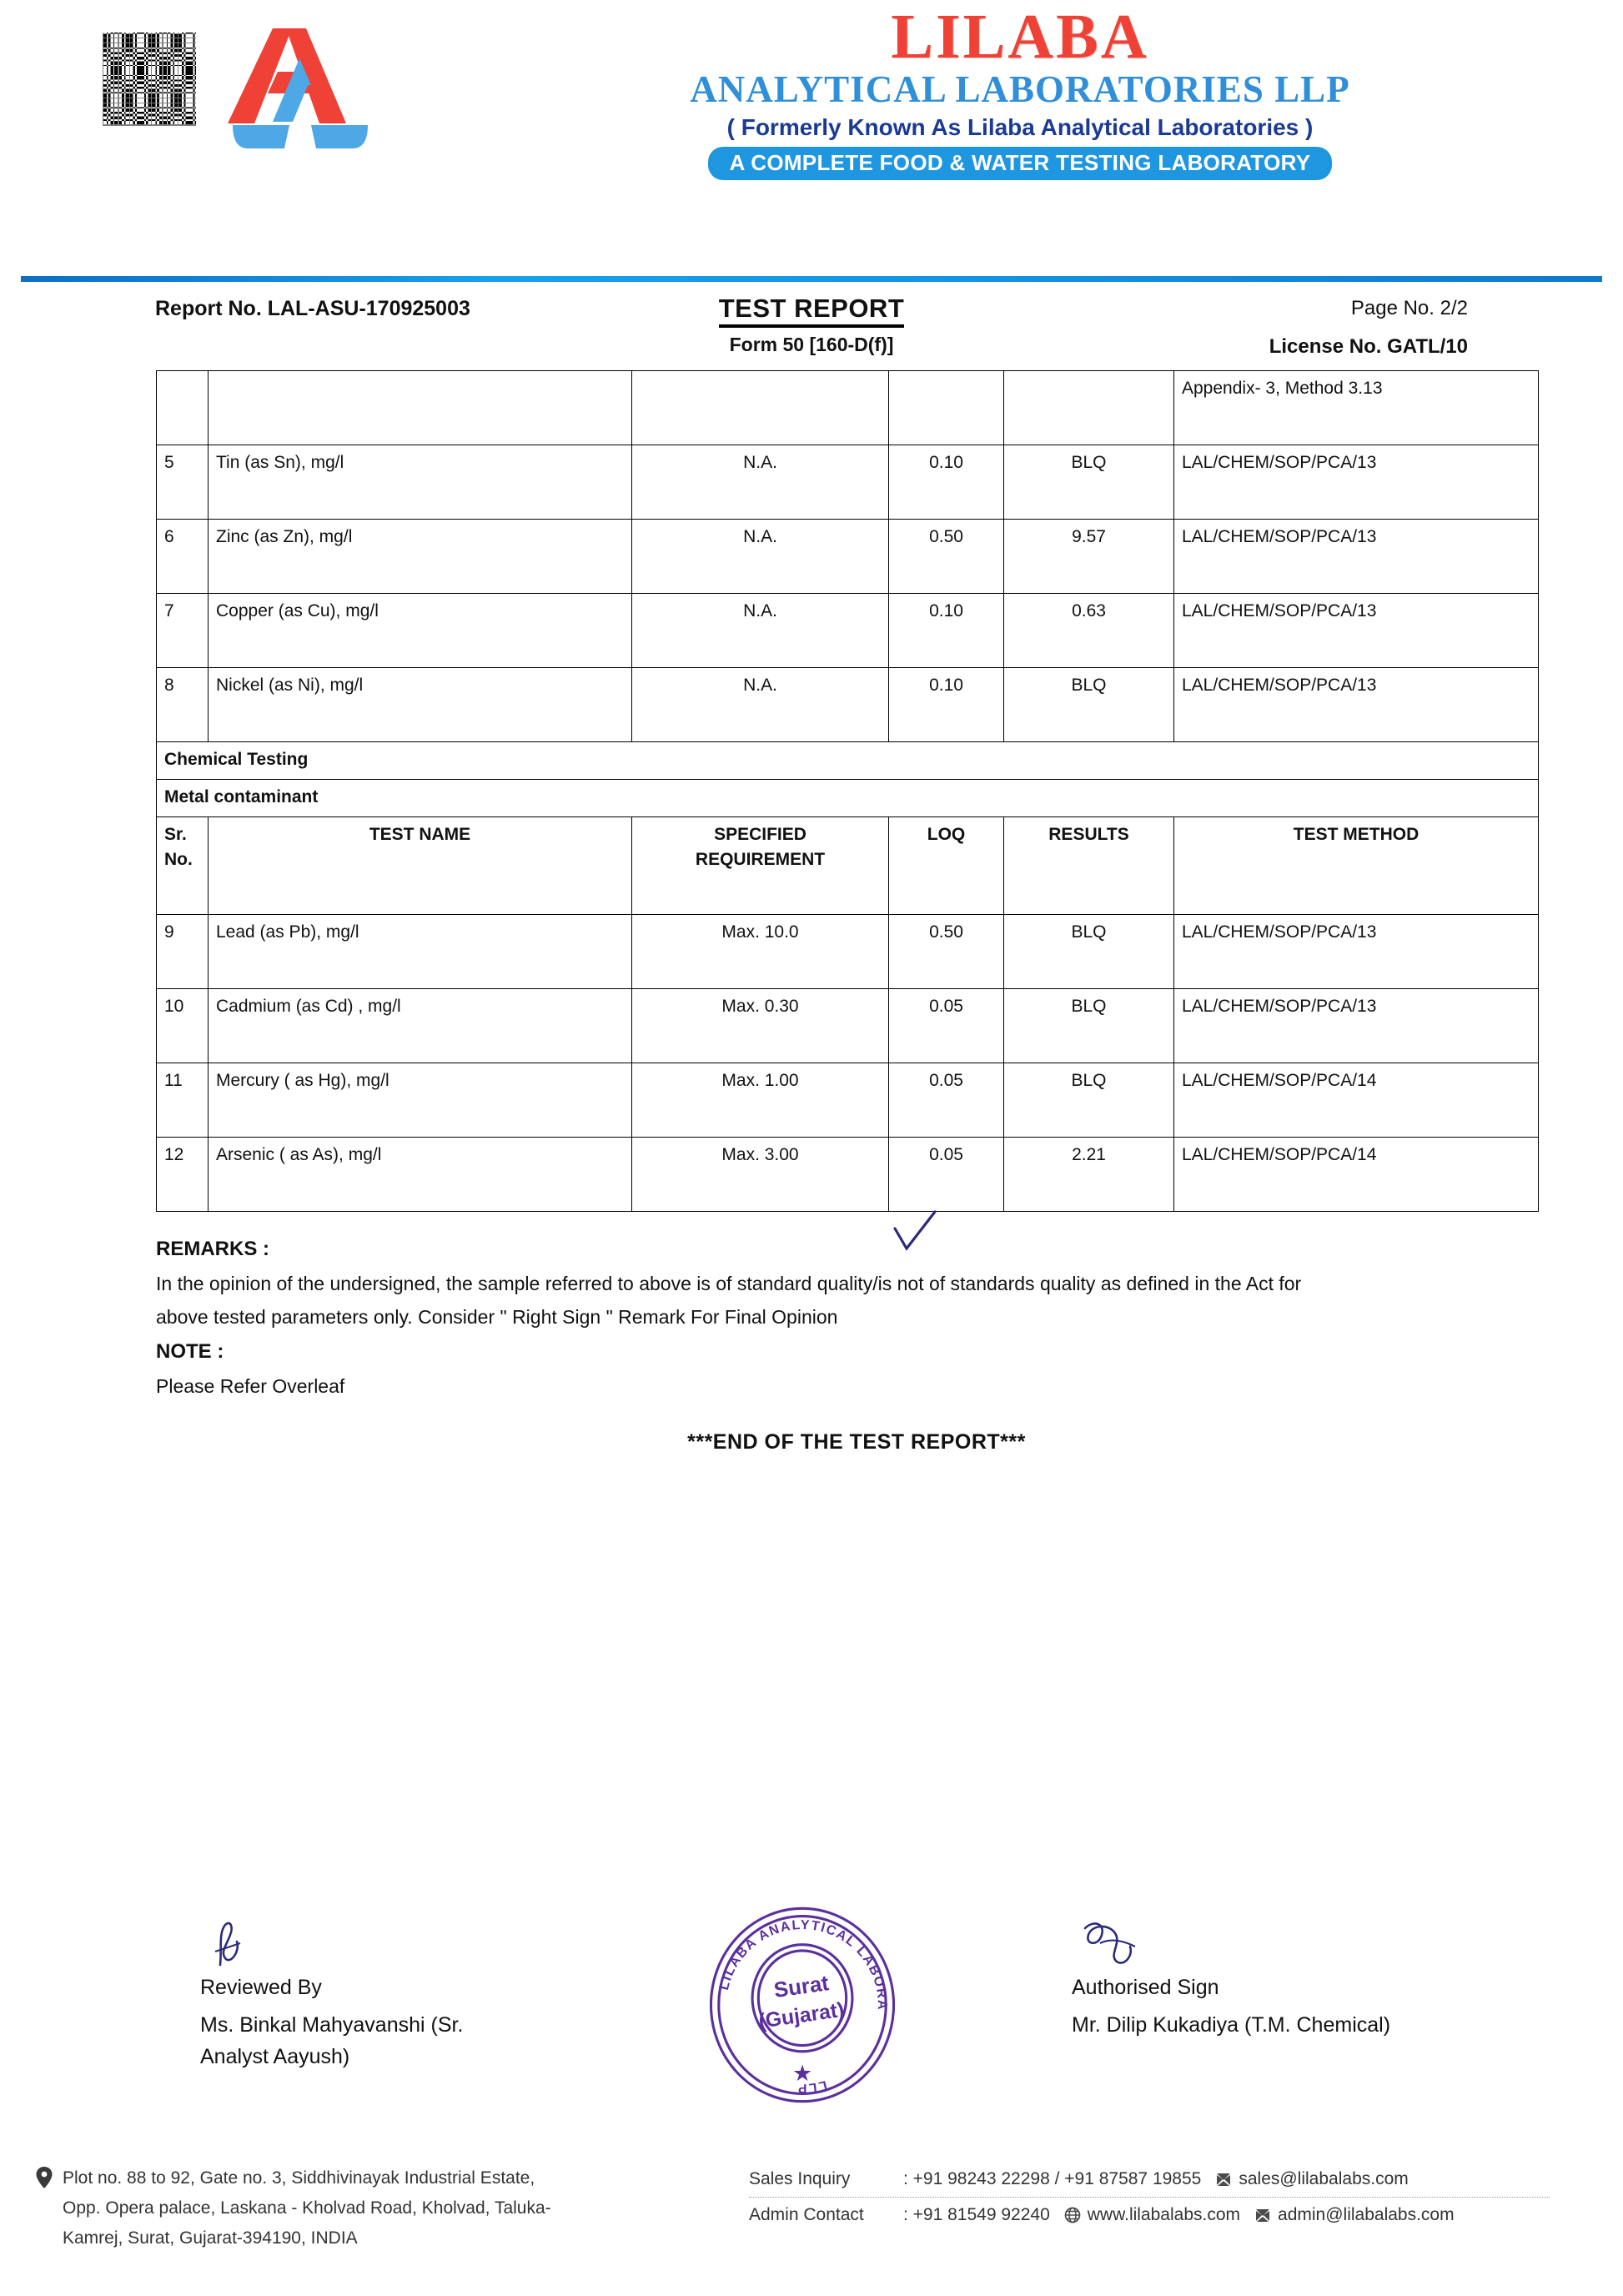 This screenshot has height=2296, width=1623. What do you see at coordinates (1263, 2215) in the screenshot?
I see `email-icon` at bounding box center [1263, 2215].